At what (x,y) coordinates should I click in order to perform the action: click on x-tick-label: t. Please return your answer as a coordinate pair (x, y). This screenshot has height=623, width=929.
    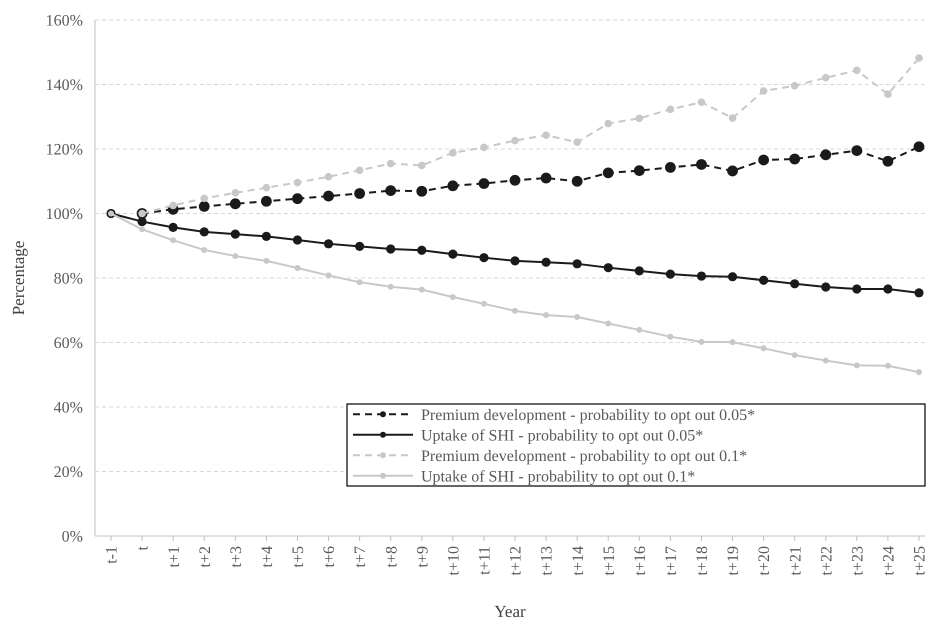
    Looking at the image, I should click on (143, 547).